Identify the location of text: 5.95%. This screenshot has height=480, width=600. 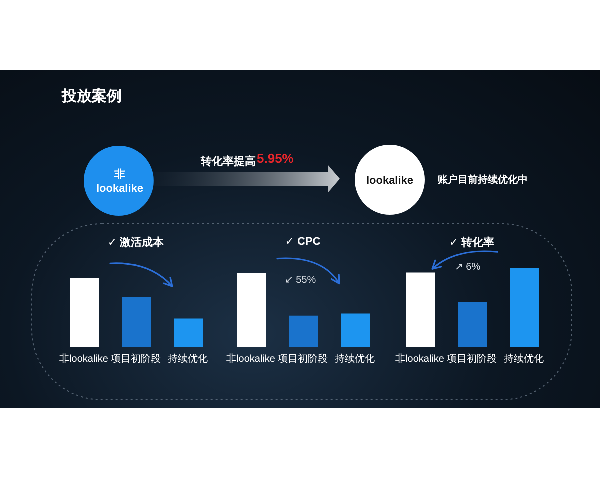
(275, 158).